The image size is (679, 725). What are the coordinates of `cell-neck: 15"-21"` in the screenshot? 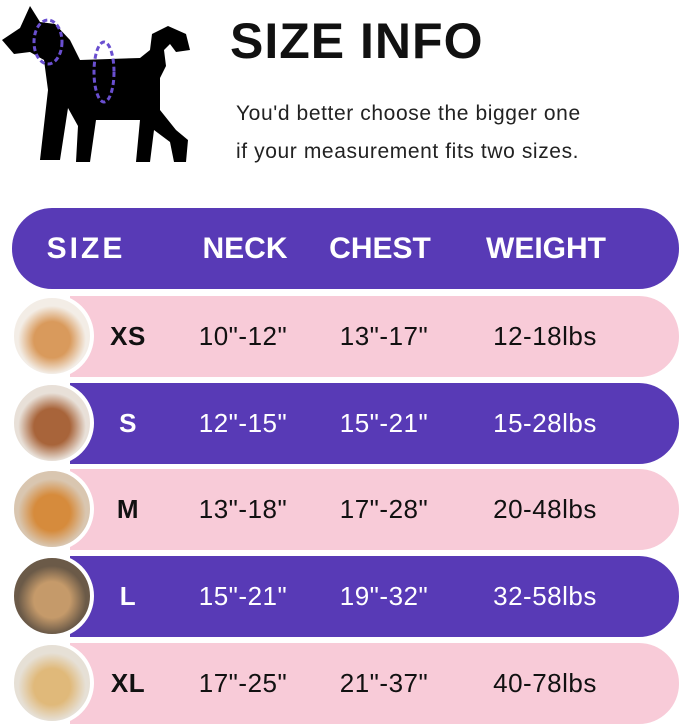 It's located at (243, 596).